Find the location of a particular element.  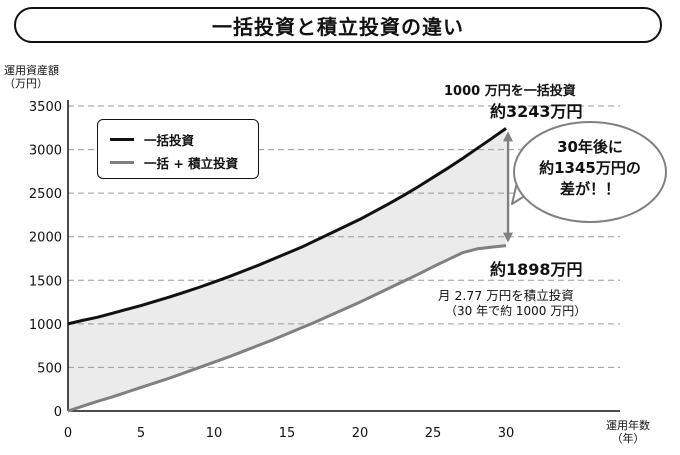

y-tick-label: 3000 is located at coordinates (45, 151).